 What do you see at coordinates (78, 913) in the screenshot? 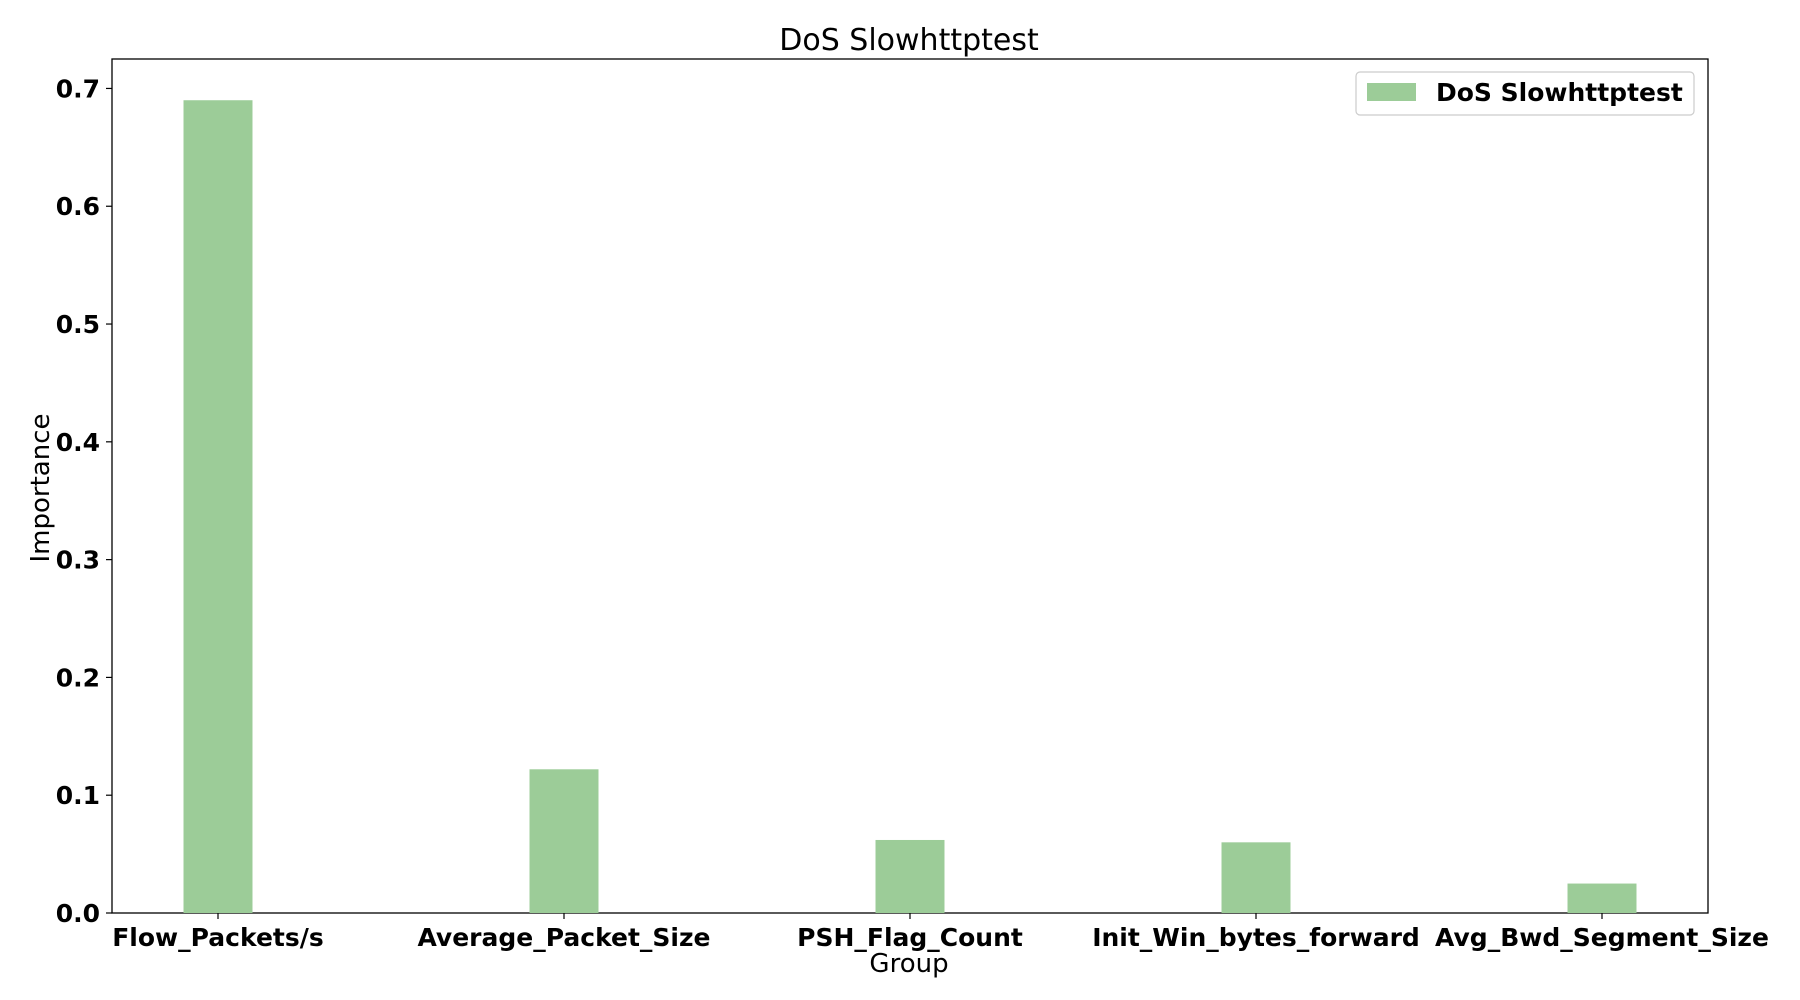
I see `y-tick-label: 0.0` at bounding box center [78, 913].